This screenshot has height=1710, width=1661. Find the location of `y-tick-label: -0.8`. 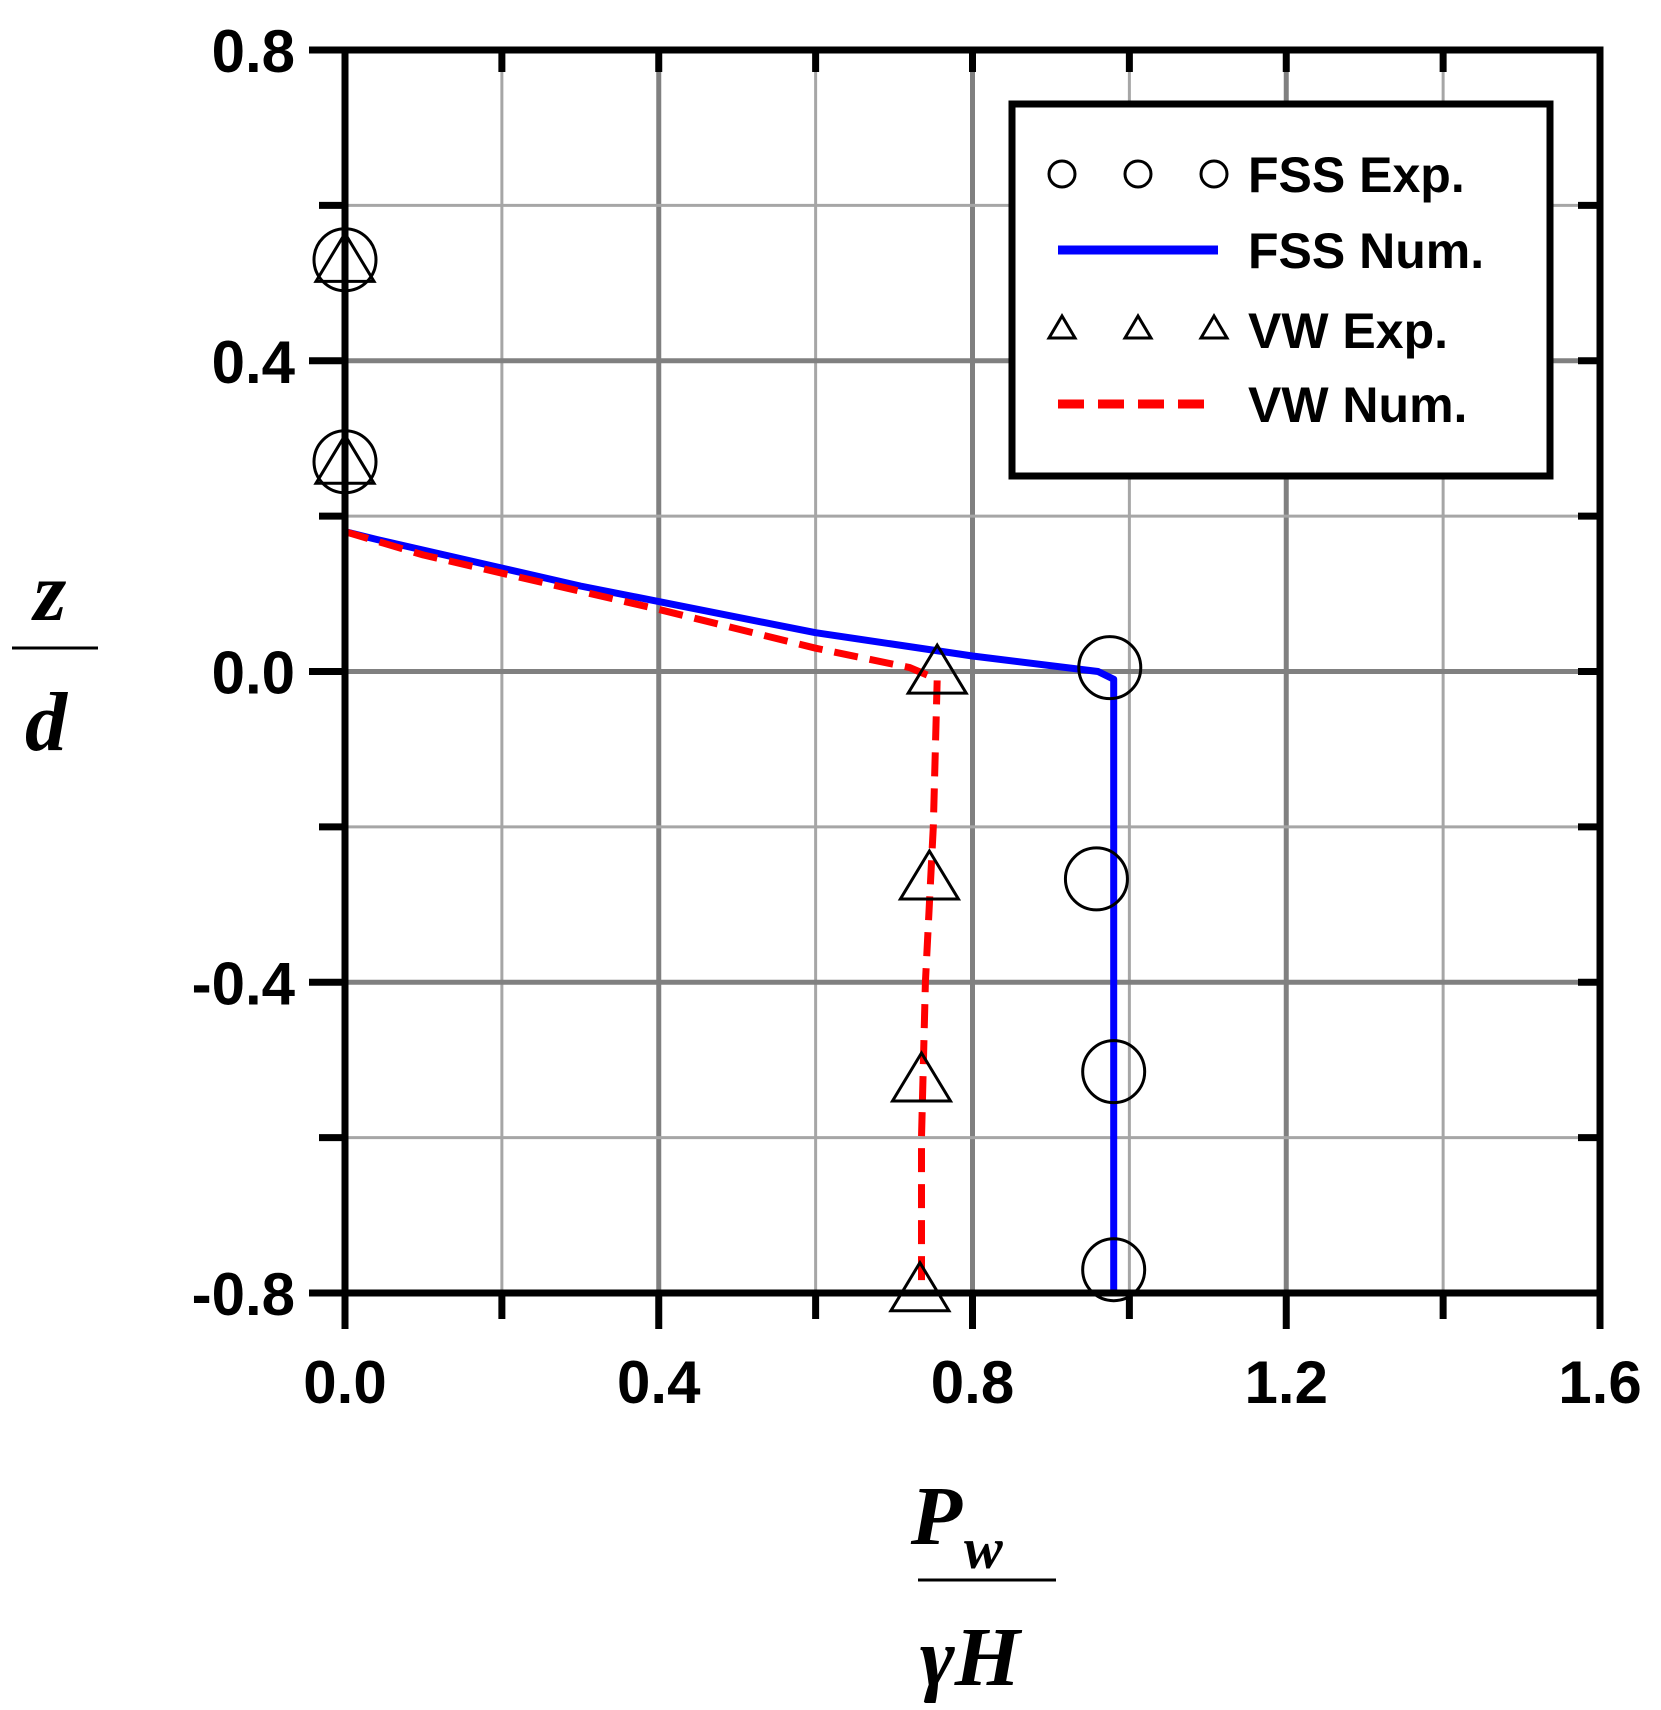

y-tick-label: -0.8 is located at coordinates (243, 1294).